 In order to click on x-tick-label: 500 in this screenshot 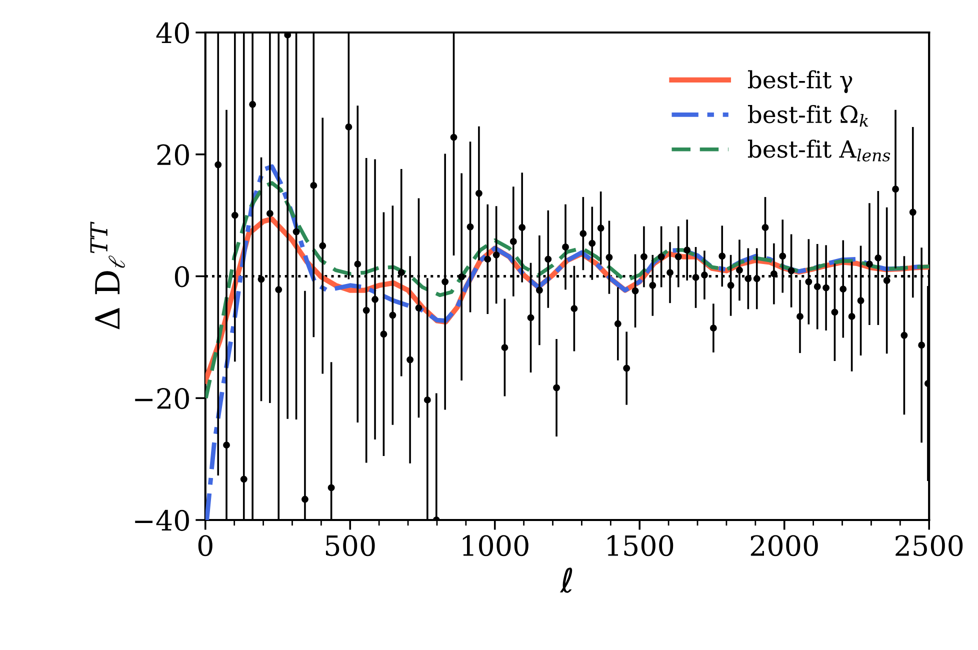, I will do `click(350, 545)`.